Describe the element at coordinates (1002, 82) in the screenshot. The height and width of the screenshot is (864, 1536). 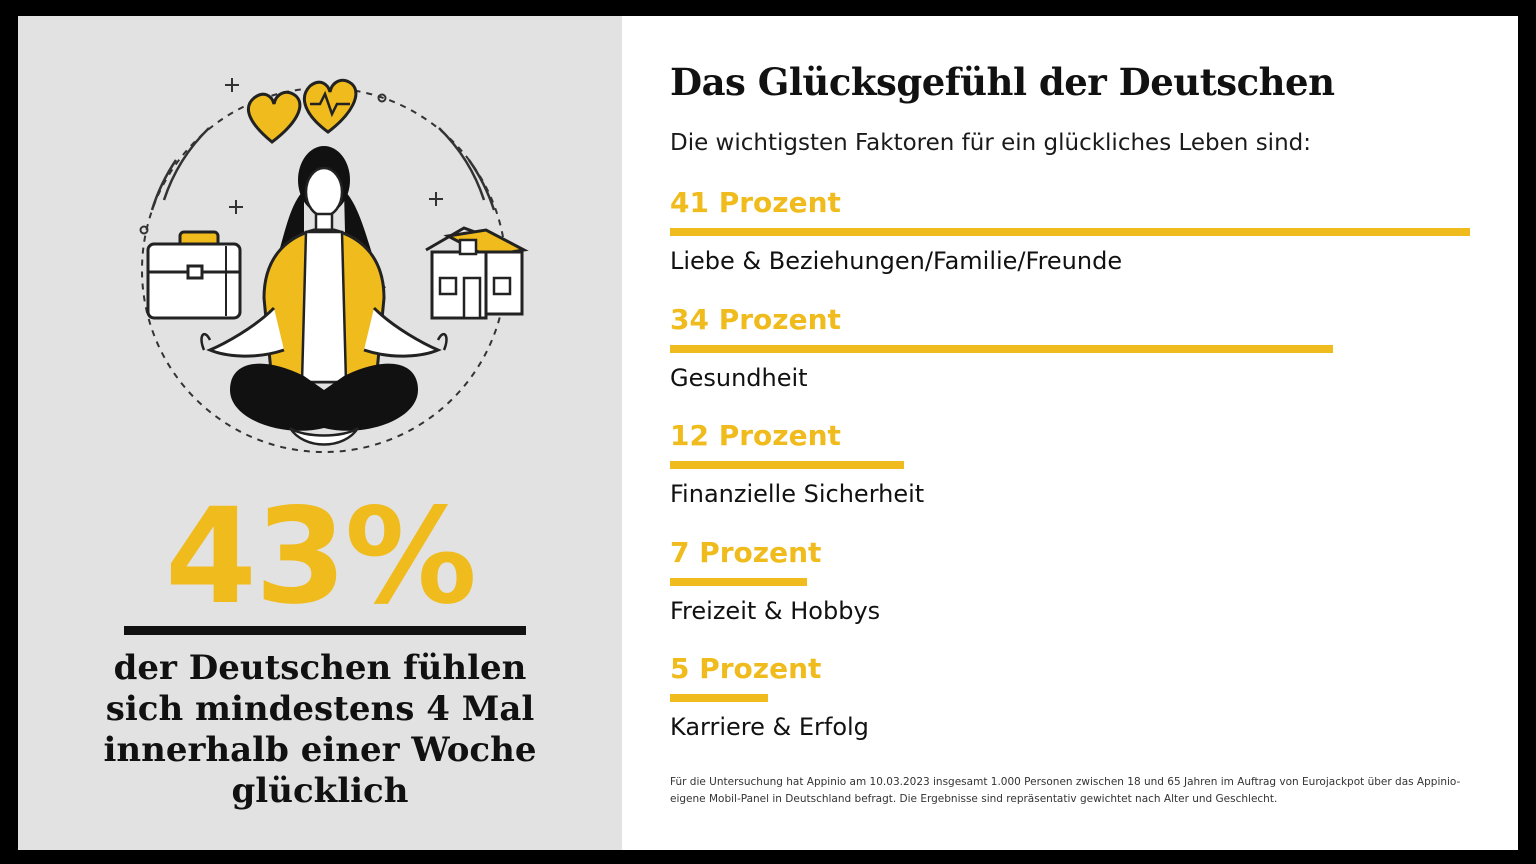
I see `chart-title: Das Glücksgefühl der Deutschen` at that location.